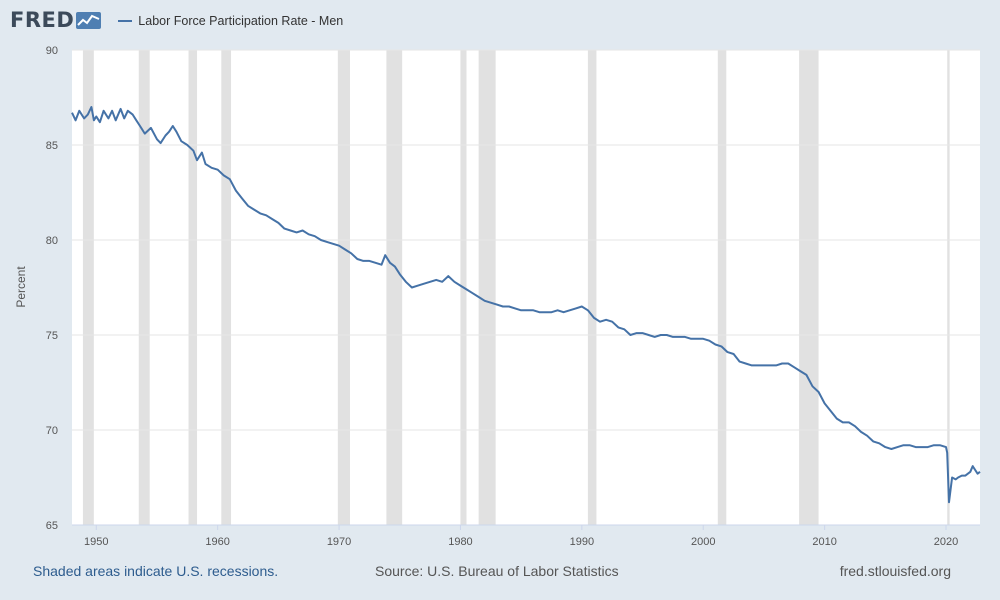  Describe the element at coordinates (460, 542) in the screenshot. I see `x-tick-label: 1980` at that location.